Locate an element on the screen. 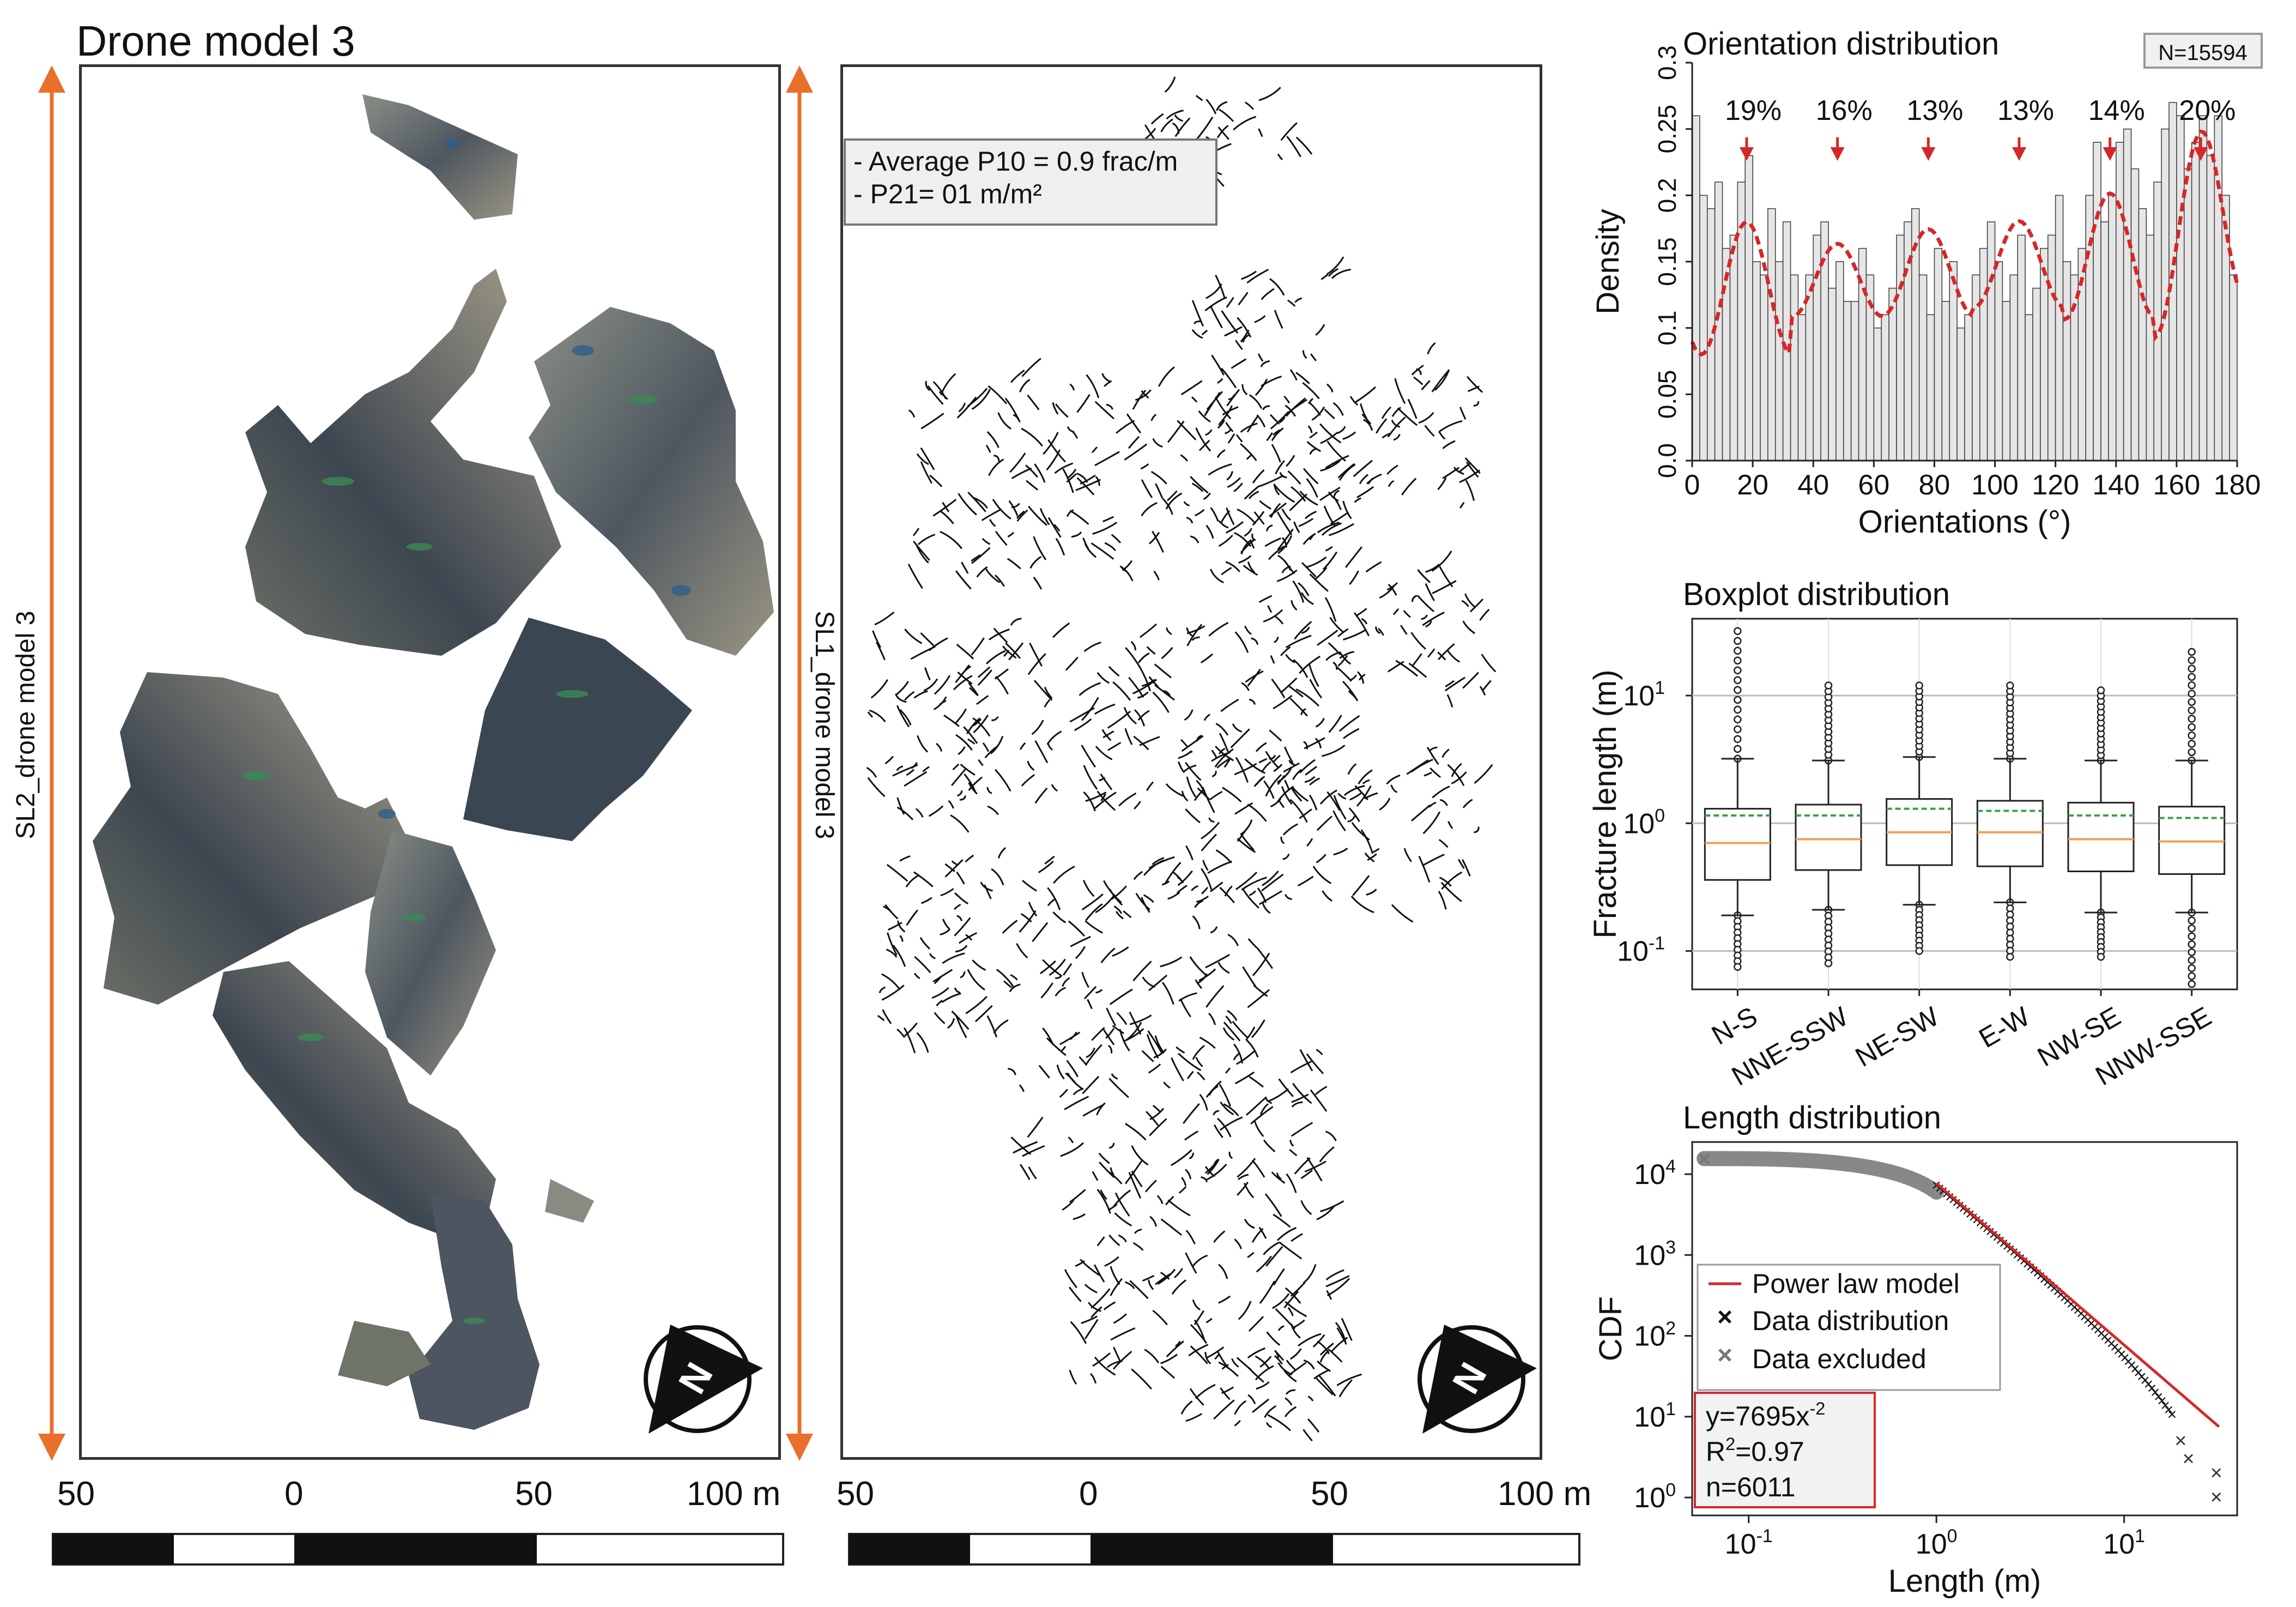 The width and height of the screenshot is (2296, 1607). scale-label-50: 50 is located at coordinates (534, 1494).